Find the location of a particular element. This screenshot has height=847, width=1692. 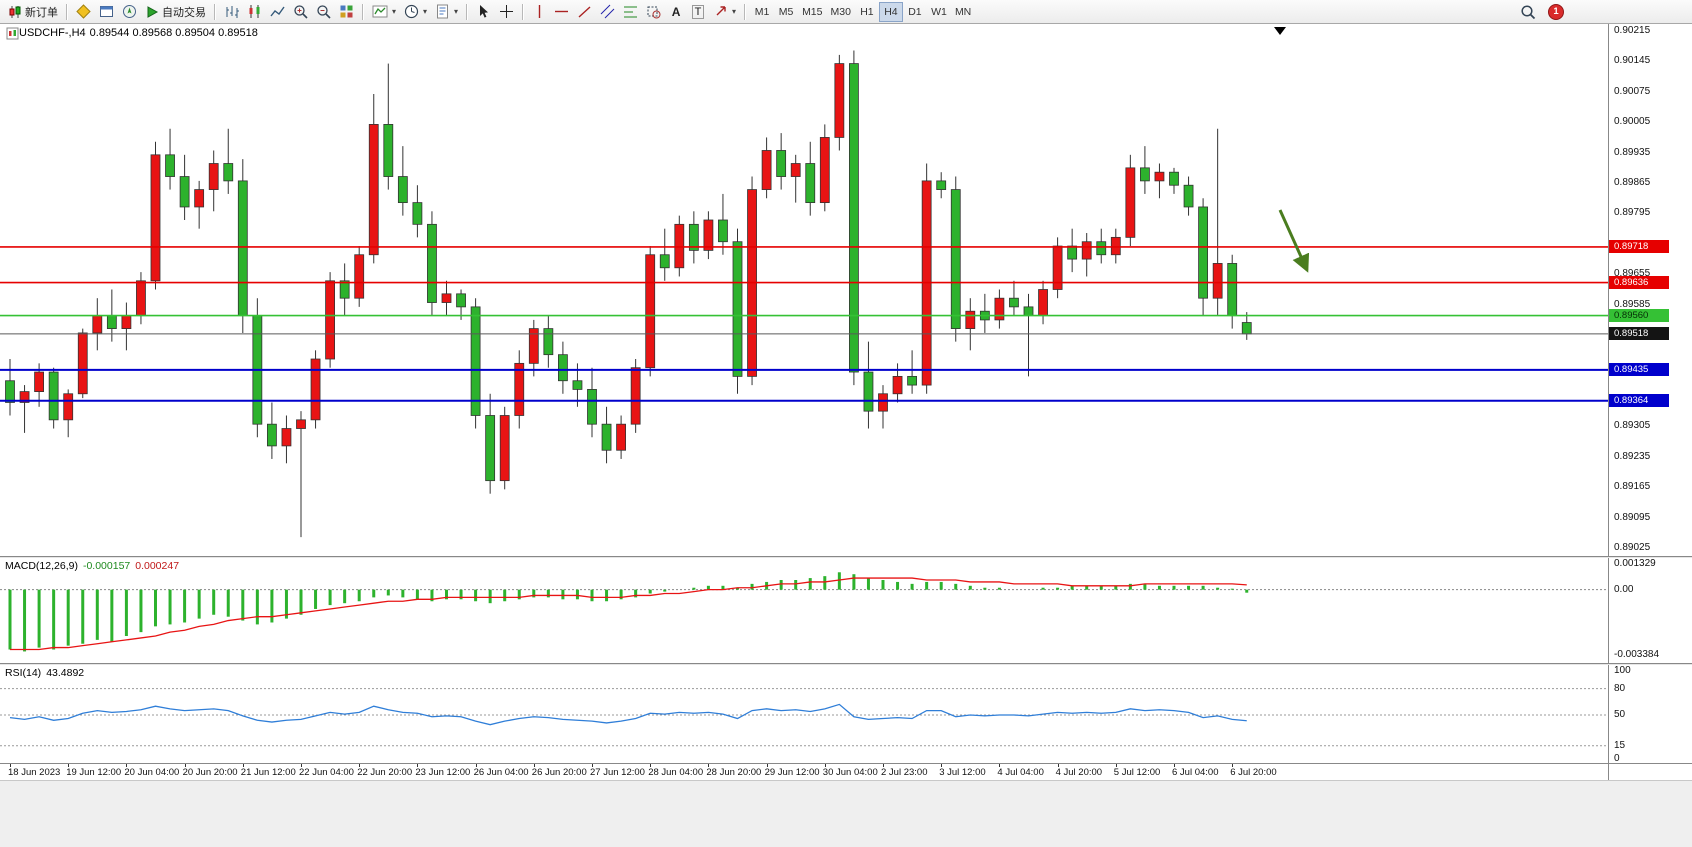

horizontal-line-icon is located at coordinates (561, 11).